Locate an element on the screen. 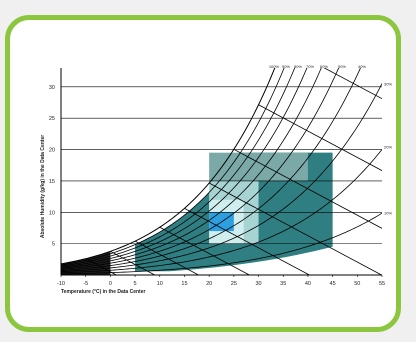  x-tick-label: 35 is located at coordinates (283, 284).